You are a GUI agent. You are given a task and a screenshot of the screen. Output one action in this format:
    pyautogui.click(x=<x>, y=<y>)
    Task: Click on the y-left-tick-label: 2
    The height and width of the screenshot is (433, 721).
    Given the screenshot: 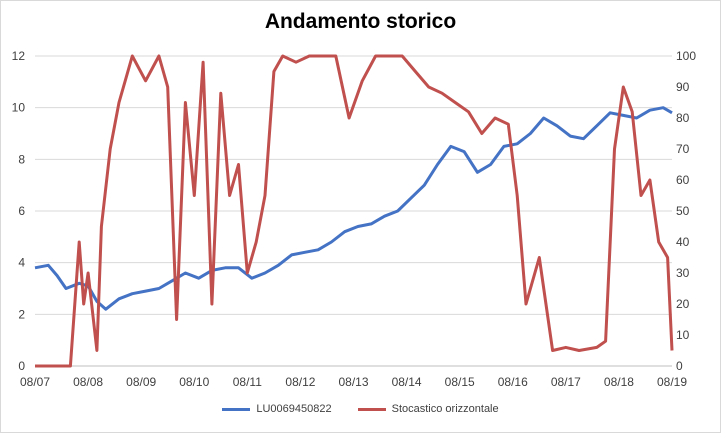 What is the action you would take?
    pyautogui.click(x=21, y=314)
    